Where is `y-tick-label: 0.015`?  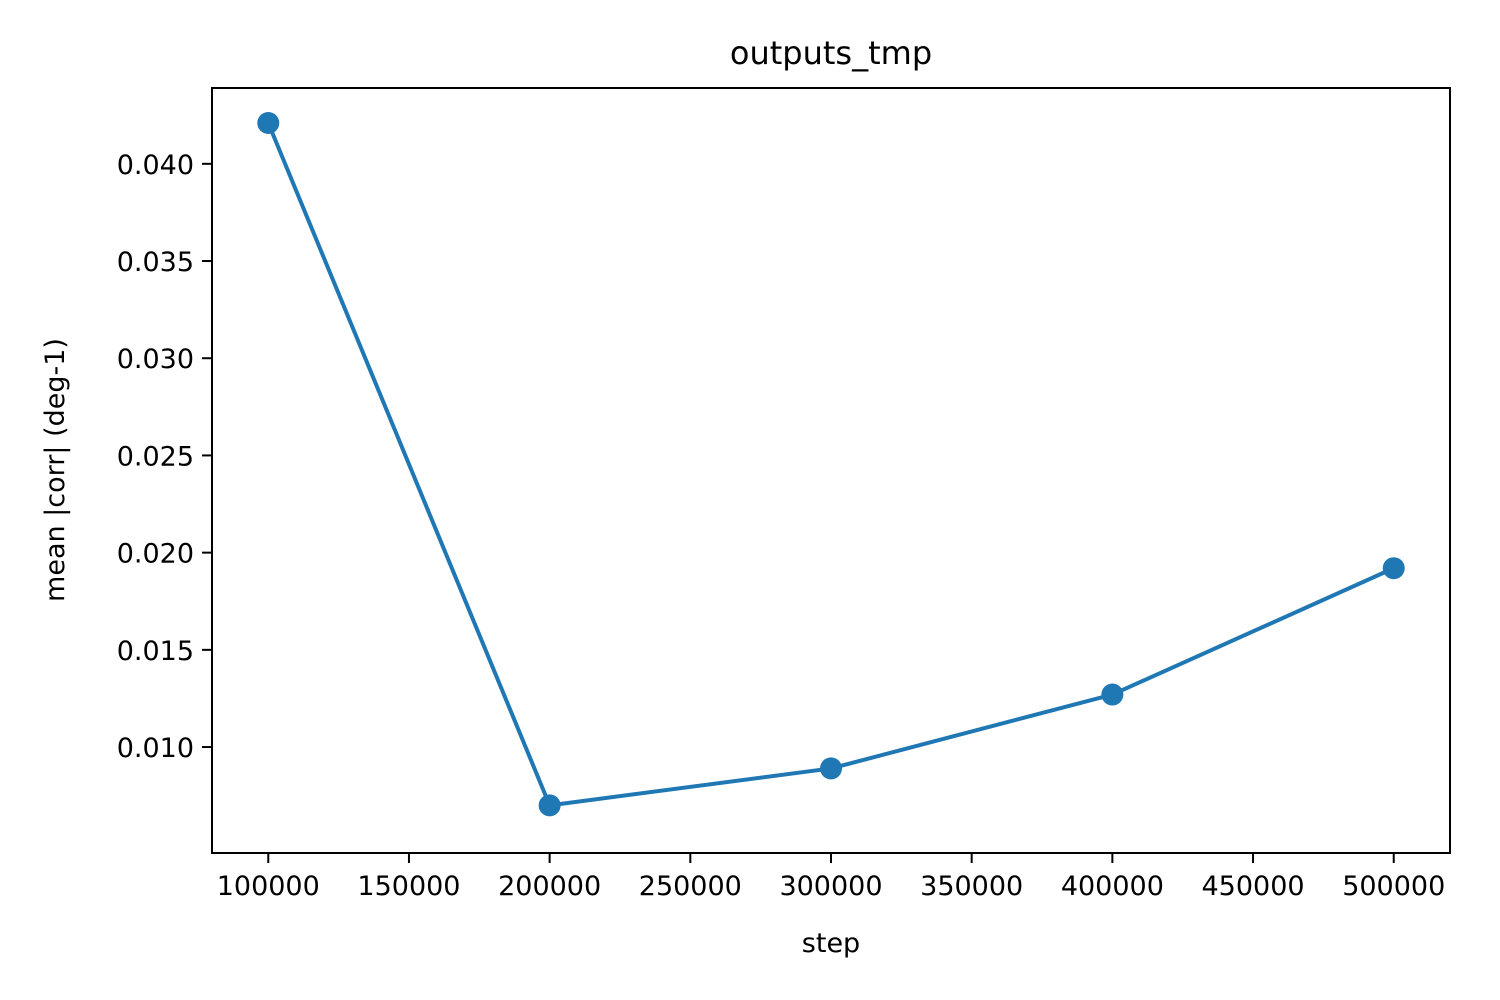
y-tick-label: 0.015 is located at coordinates (155, 651).